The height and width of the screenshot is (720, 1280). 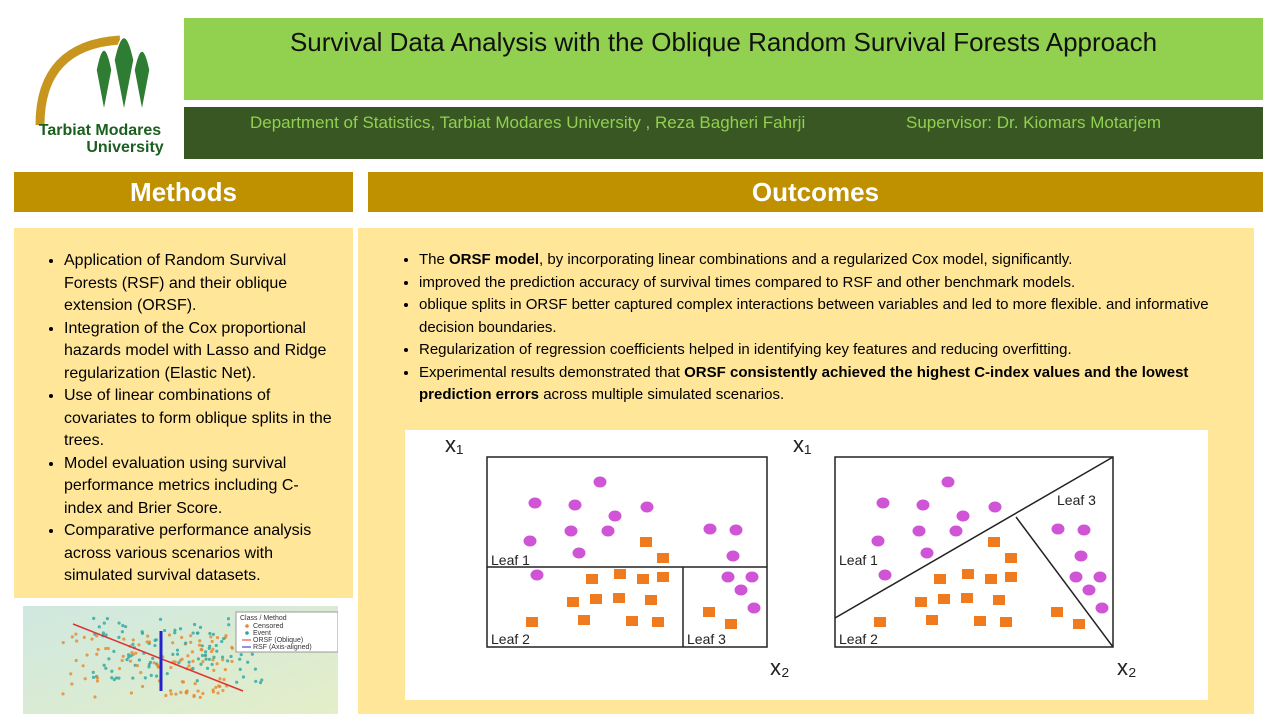 What do you see at coordinates (1076, 500) in the screenshot?
I see `leaf-label: Leaf 3` at bounding box center [1076, 500].